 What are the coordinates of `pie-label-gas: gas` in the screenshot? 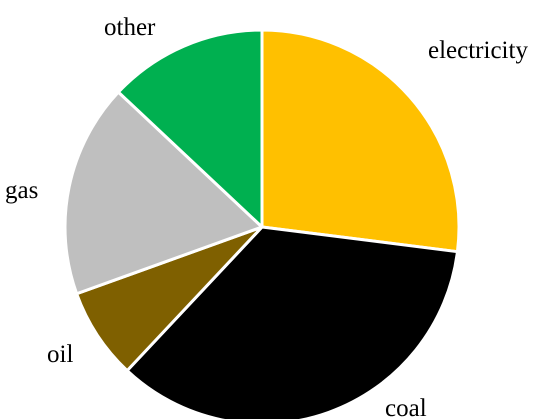 It's located at (21, 190).